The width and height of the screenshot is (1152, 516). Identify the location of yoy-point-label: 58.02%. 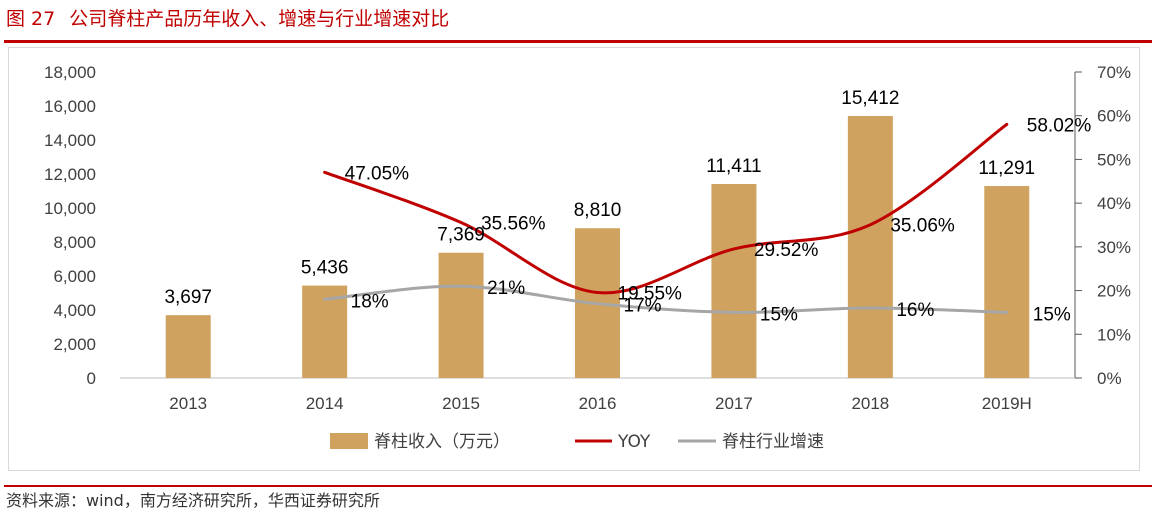
(1059, 125).